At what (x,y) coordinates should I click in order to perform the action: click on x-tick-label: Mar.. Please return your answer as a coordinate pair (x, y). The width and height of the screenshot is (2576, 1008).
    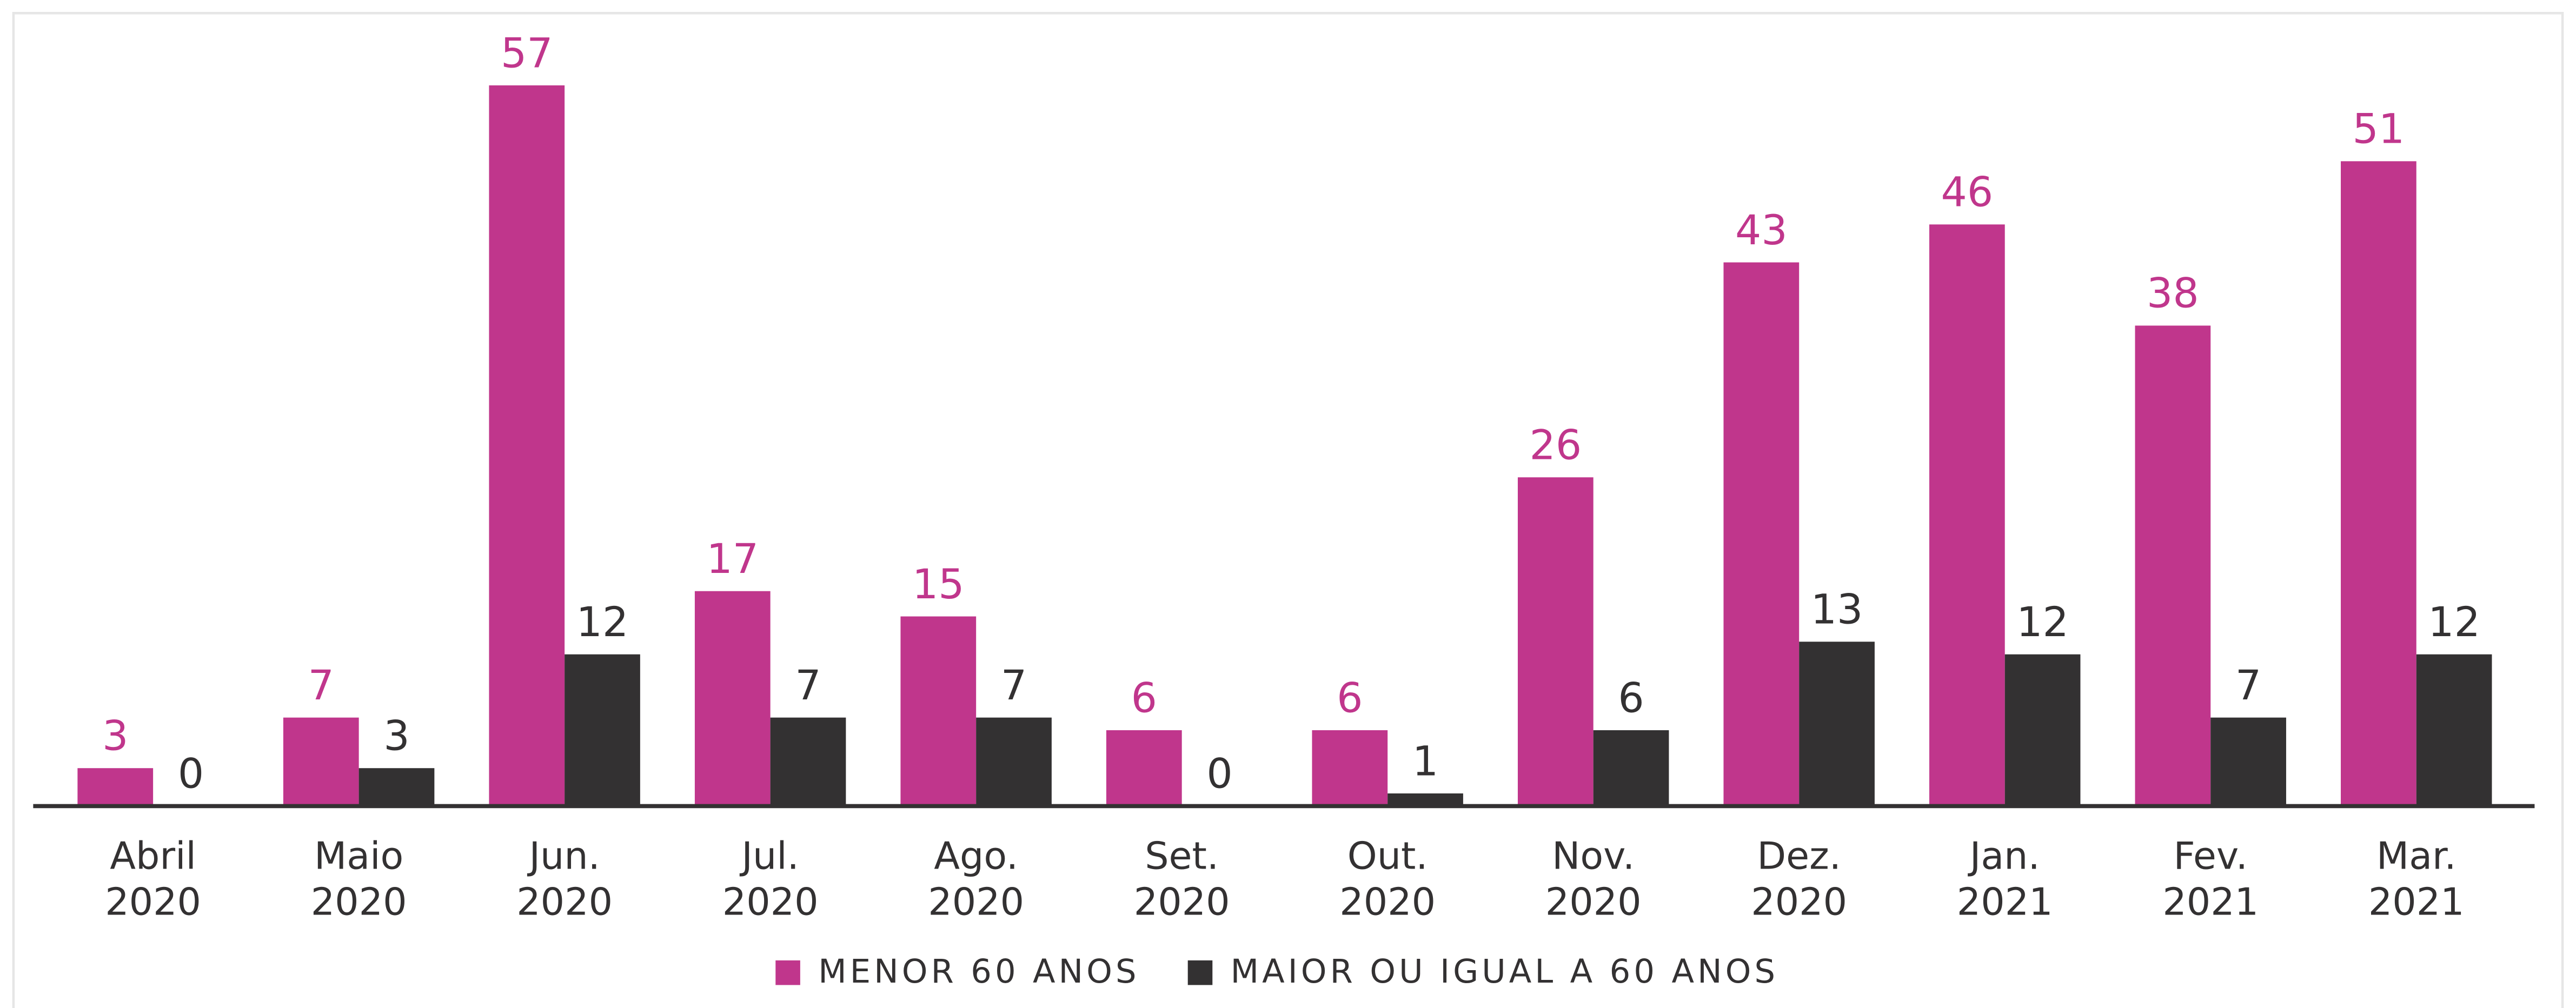
    Looking at the image, I should click on (2416, 856).